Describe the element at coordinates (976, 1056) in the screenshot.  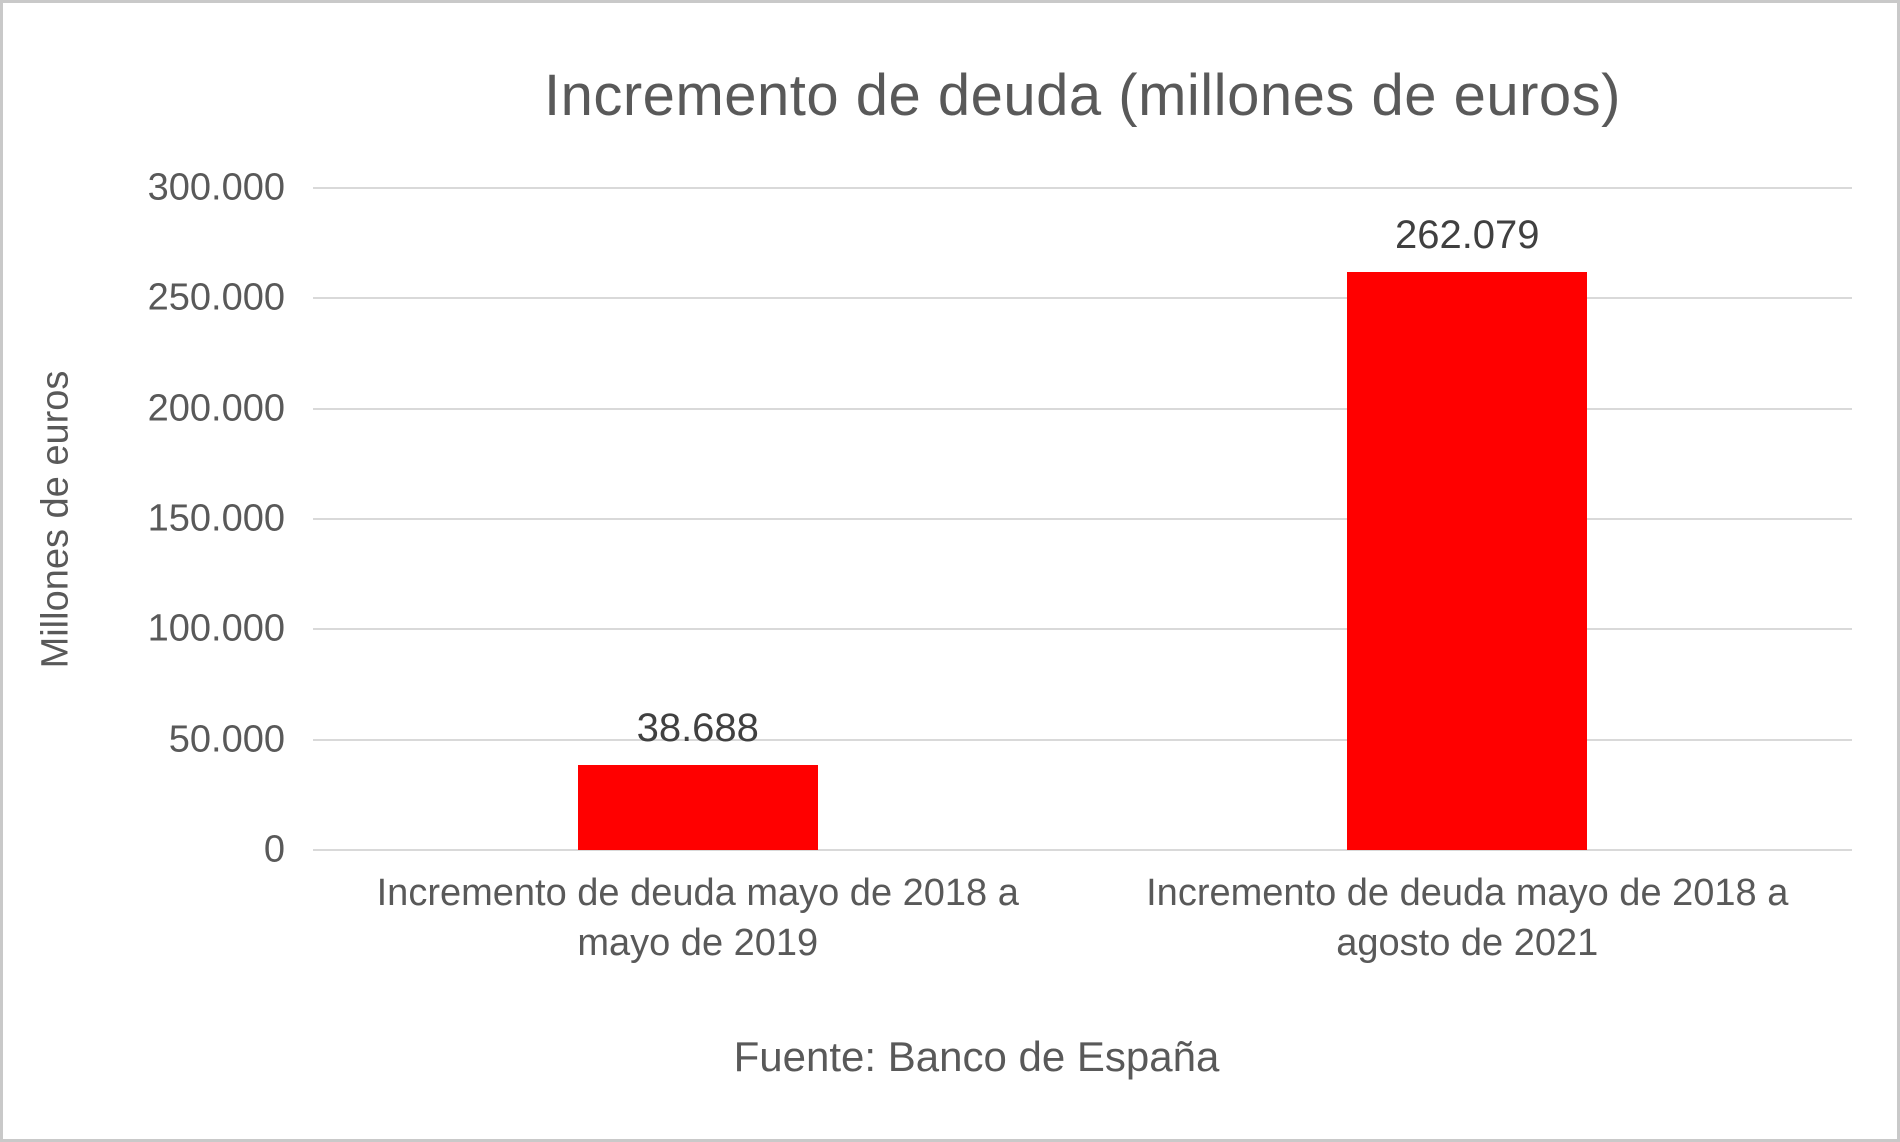
I see `source-caption: Fuente: Banco de España` at that location.